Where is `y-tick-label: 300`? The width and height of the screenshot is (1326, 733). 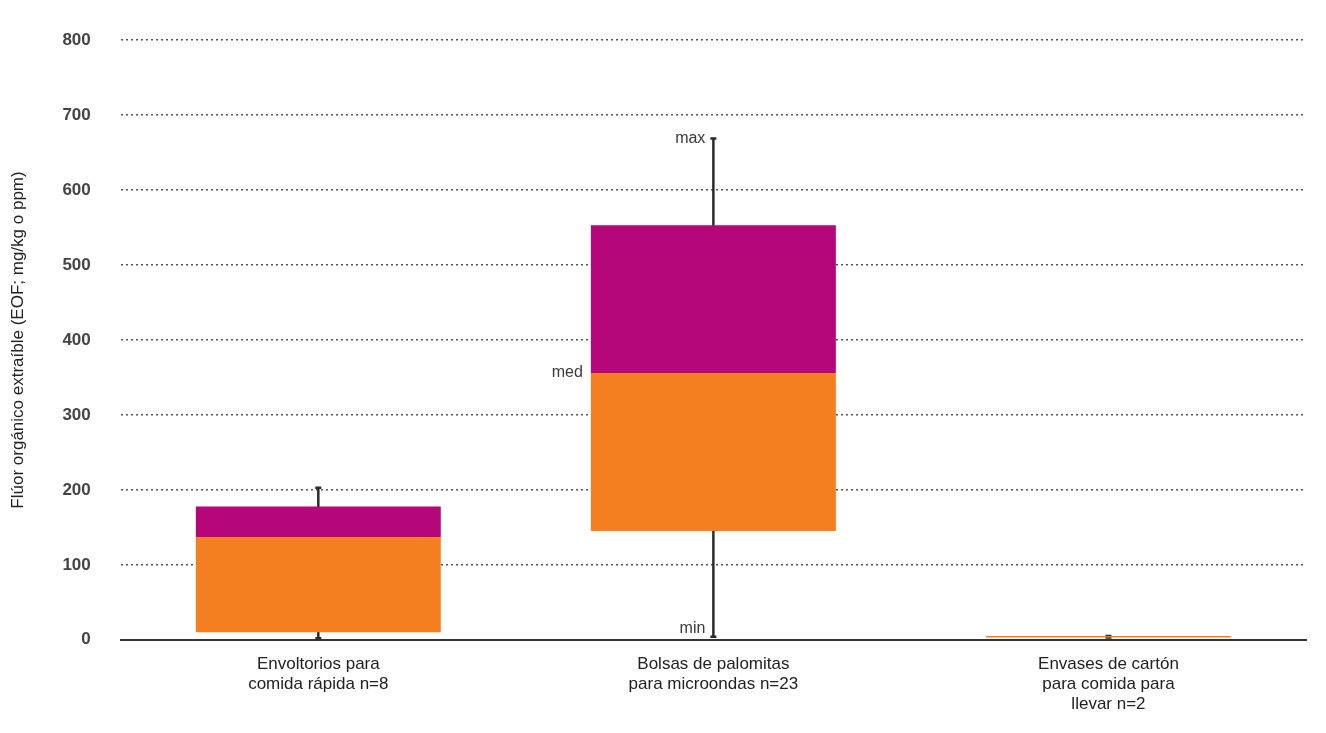 y-tick-label: 300 is located at coordinates (76, 414).